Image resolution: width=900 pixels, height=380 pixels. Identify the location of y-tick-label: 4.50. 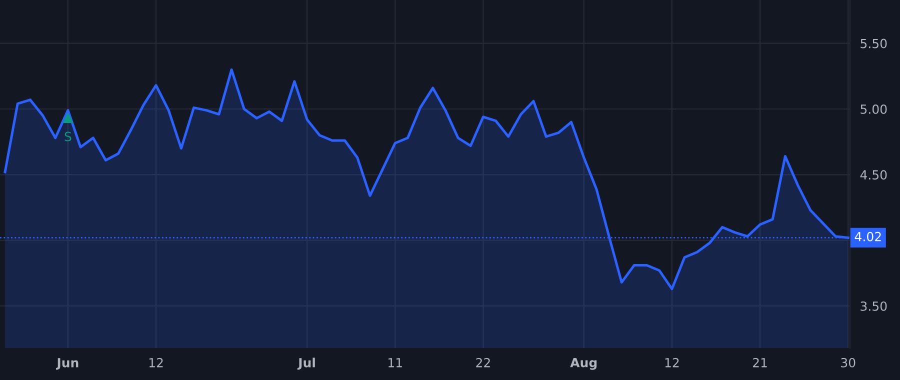
(873, 175).